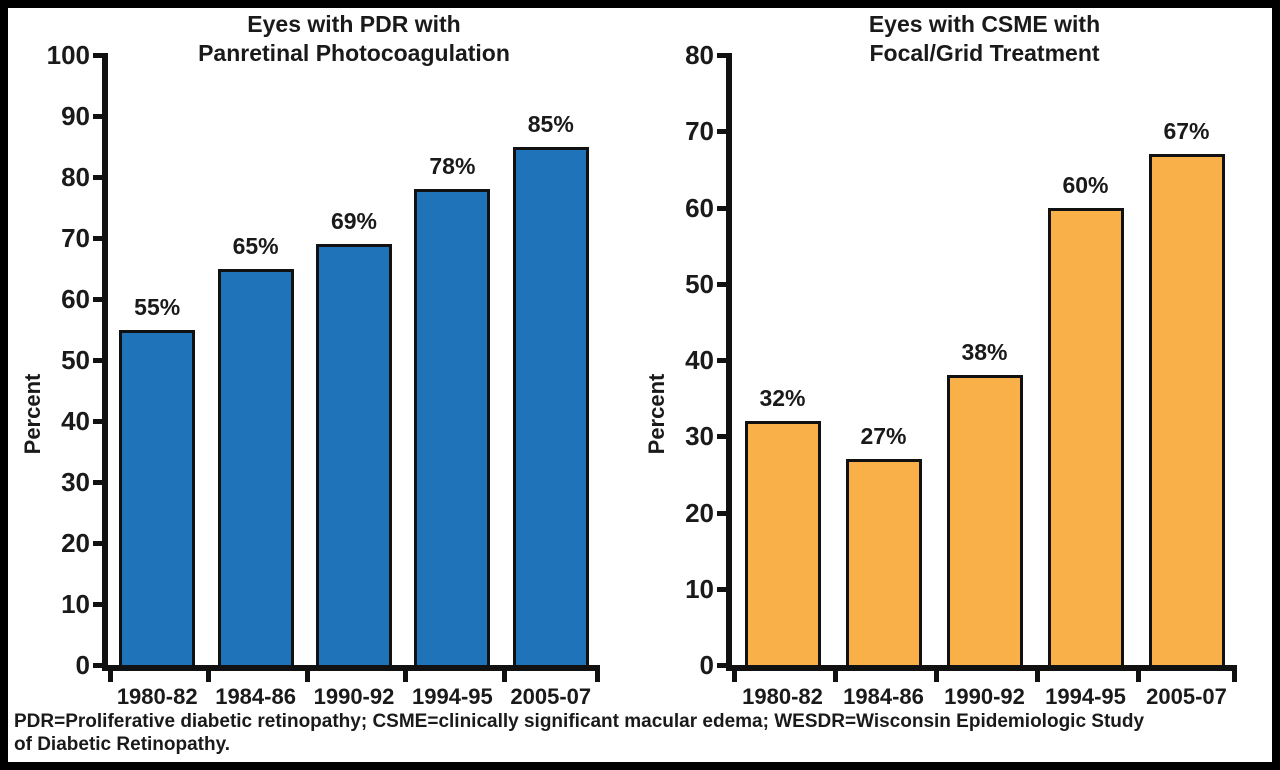 The image size is (1280, 770). I want to click on bar-value-label: 65%, so click(255, 245).